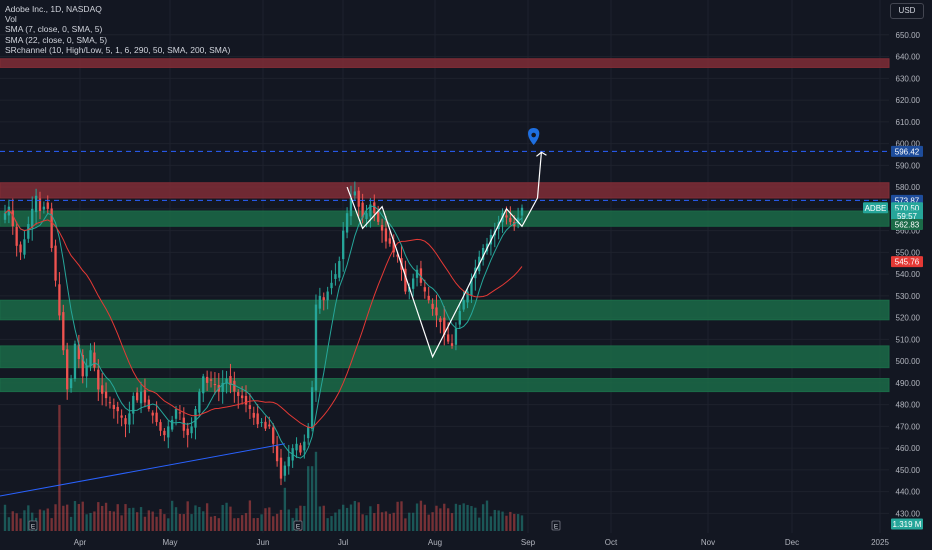  I want to click on x-tick-3: Jul, so click(343, 542).